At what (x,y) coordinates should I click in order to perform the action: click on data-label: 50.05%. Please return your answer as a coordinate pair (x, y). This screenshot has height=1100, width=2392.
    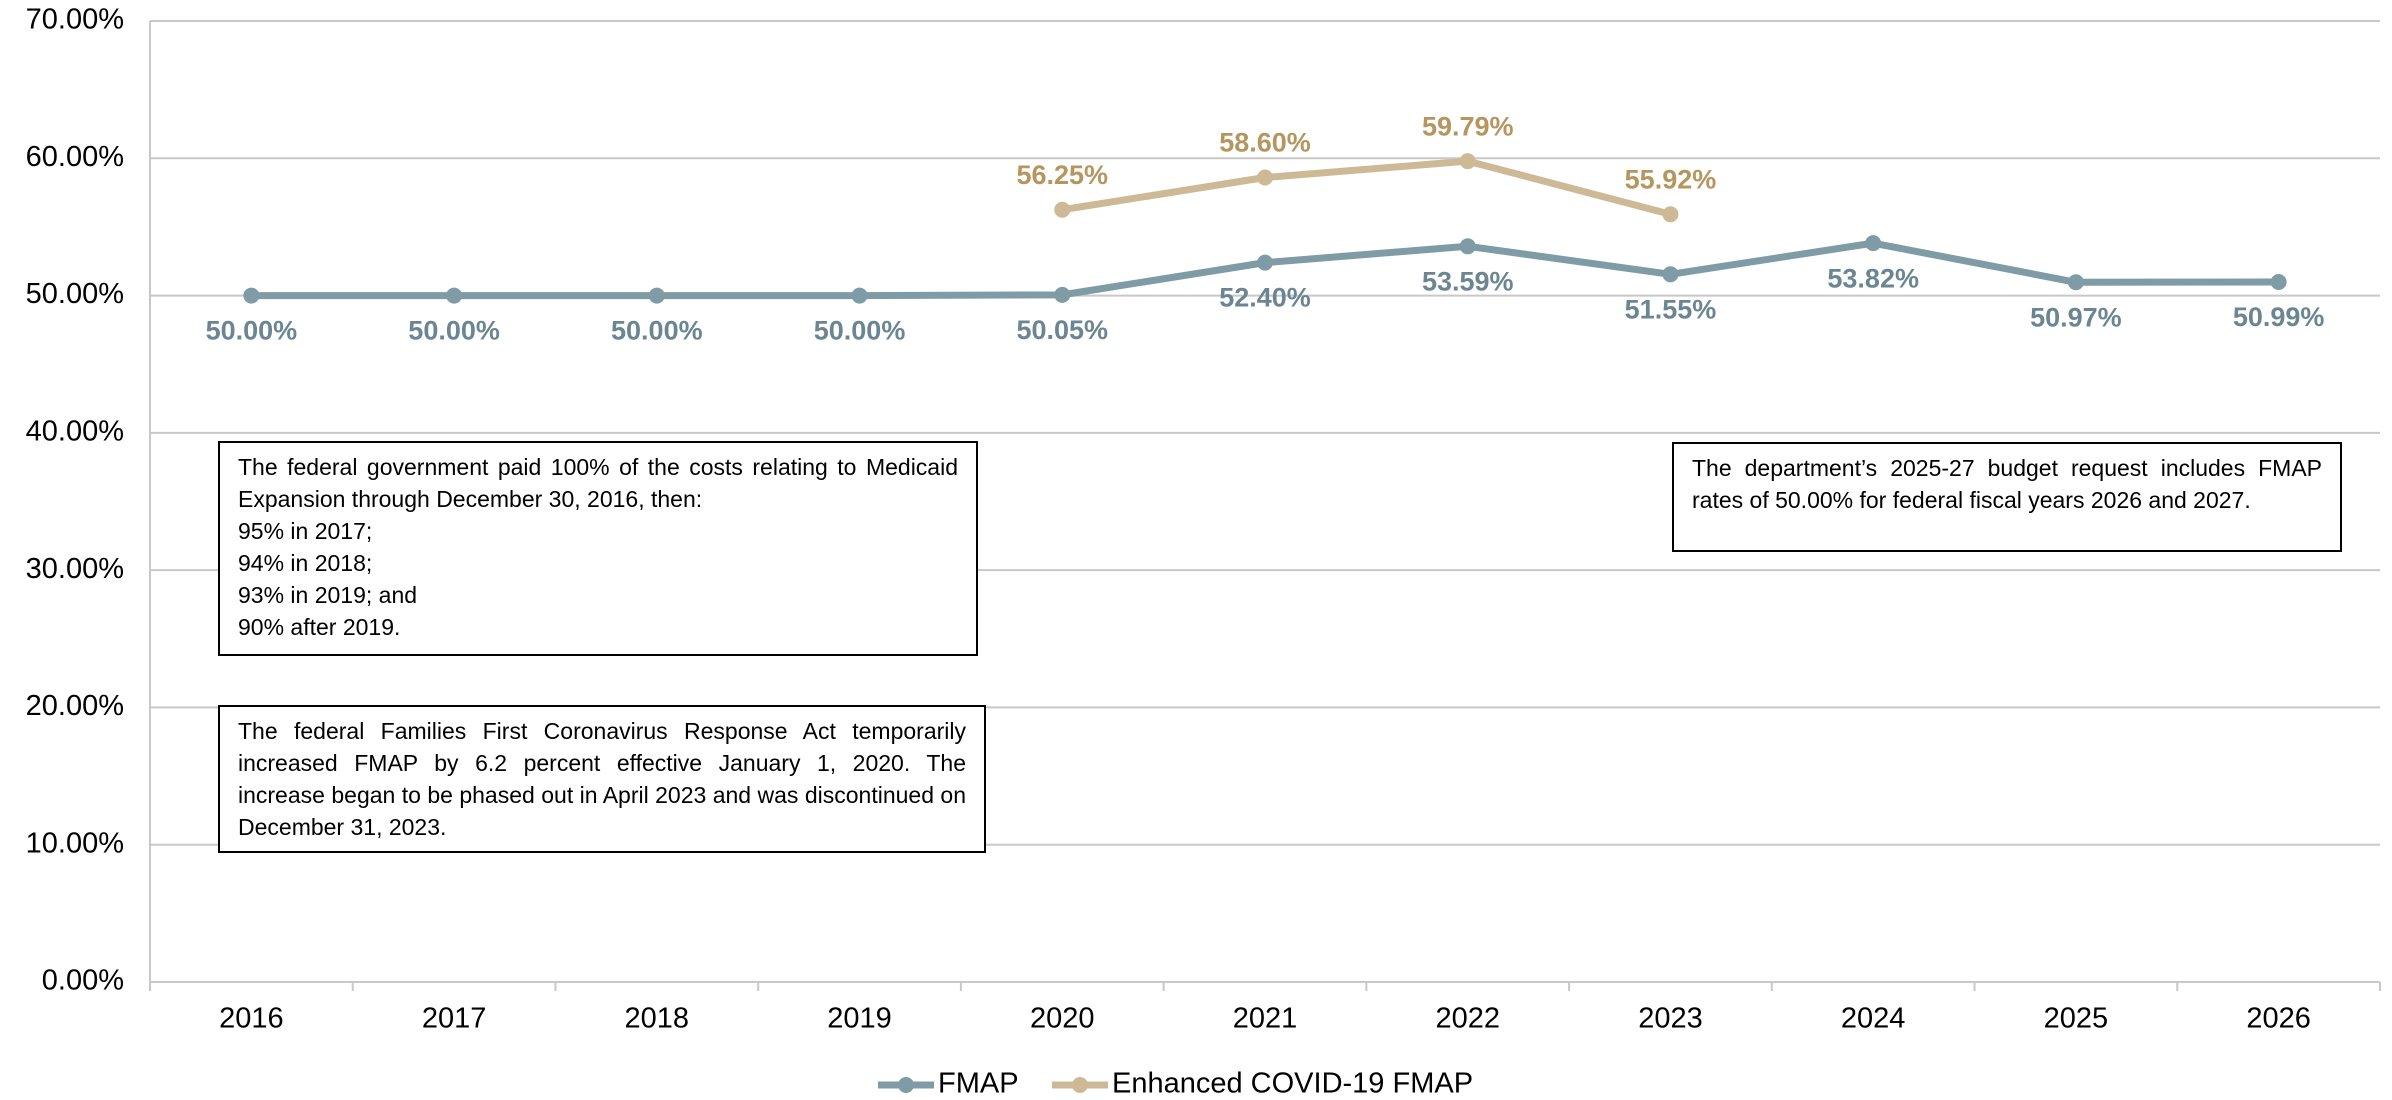
    Looking at the image, I should click on (1062, 330).